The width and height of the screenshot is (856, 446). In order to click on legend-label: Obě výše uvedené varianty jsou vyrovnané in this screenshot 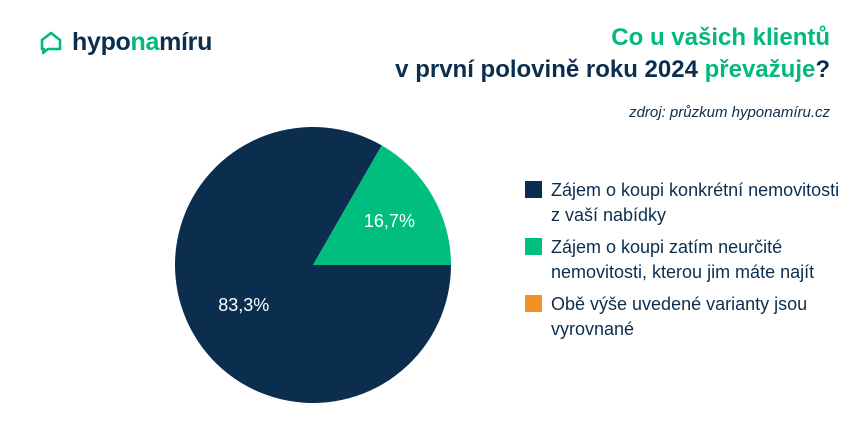, I will do `click(679, 316)`.